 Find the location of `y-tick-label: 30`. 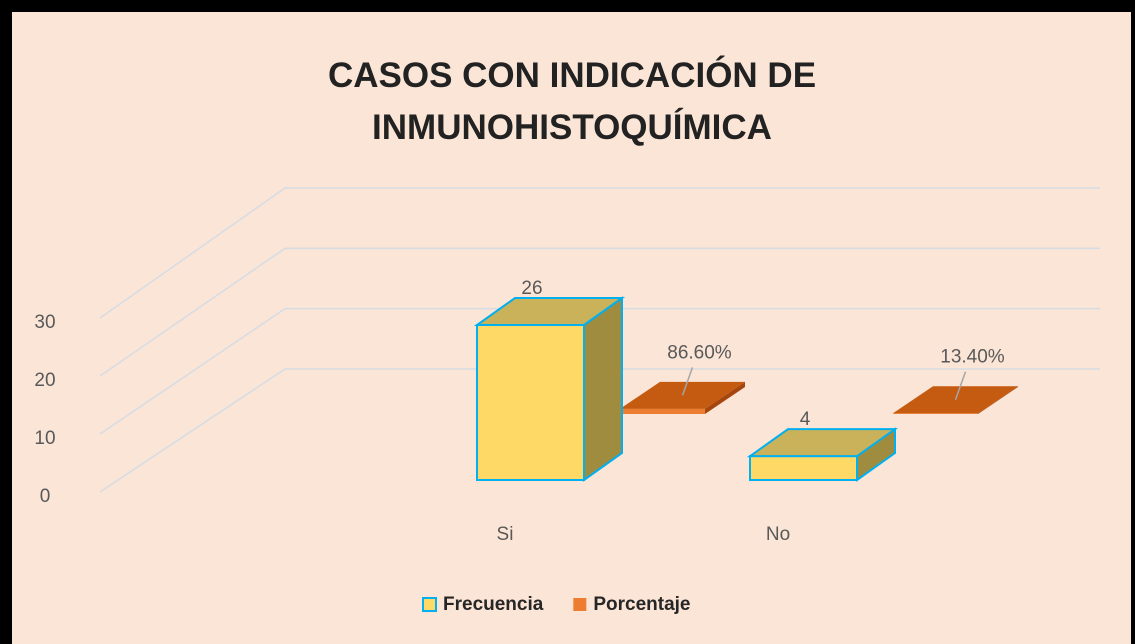

y-tick-label: 30 is located at coordinates (44, 322).